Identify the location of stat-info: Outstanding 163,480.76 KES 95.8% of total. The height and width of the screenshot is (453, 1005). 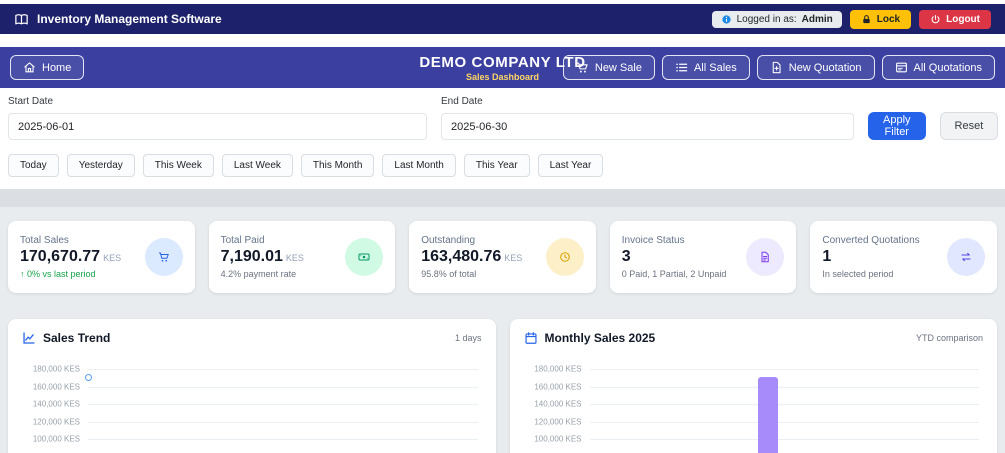
(471, 257).